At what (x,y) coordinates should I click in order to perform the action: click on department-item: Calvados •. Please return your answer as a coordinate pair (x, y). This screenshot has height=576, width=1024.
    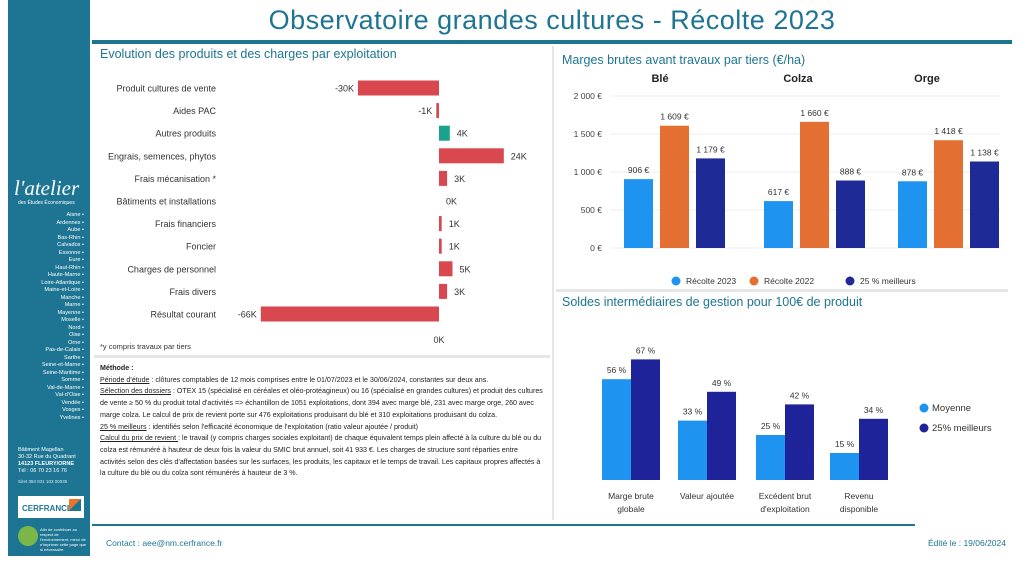
    Looking at the image, I should click on (70, 245).